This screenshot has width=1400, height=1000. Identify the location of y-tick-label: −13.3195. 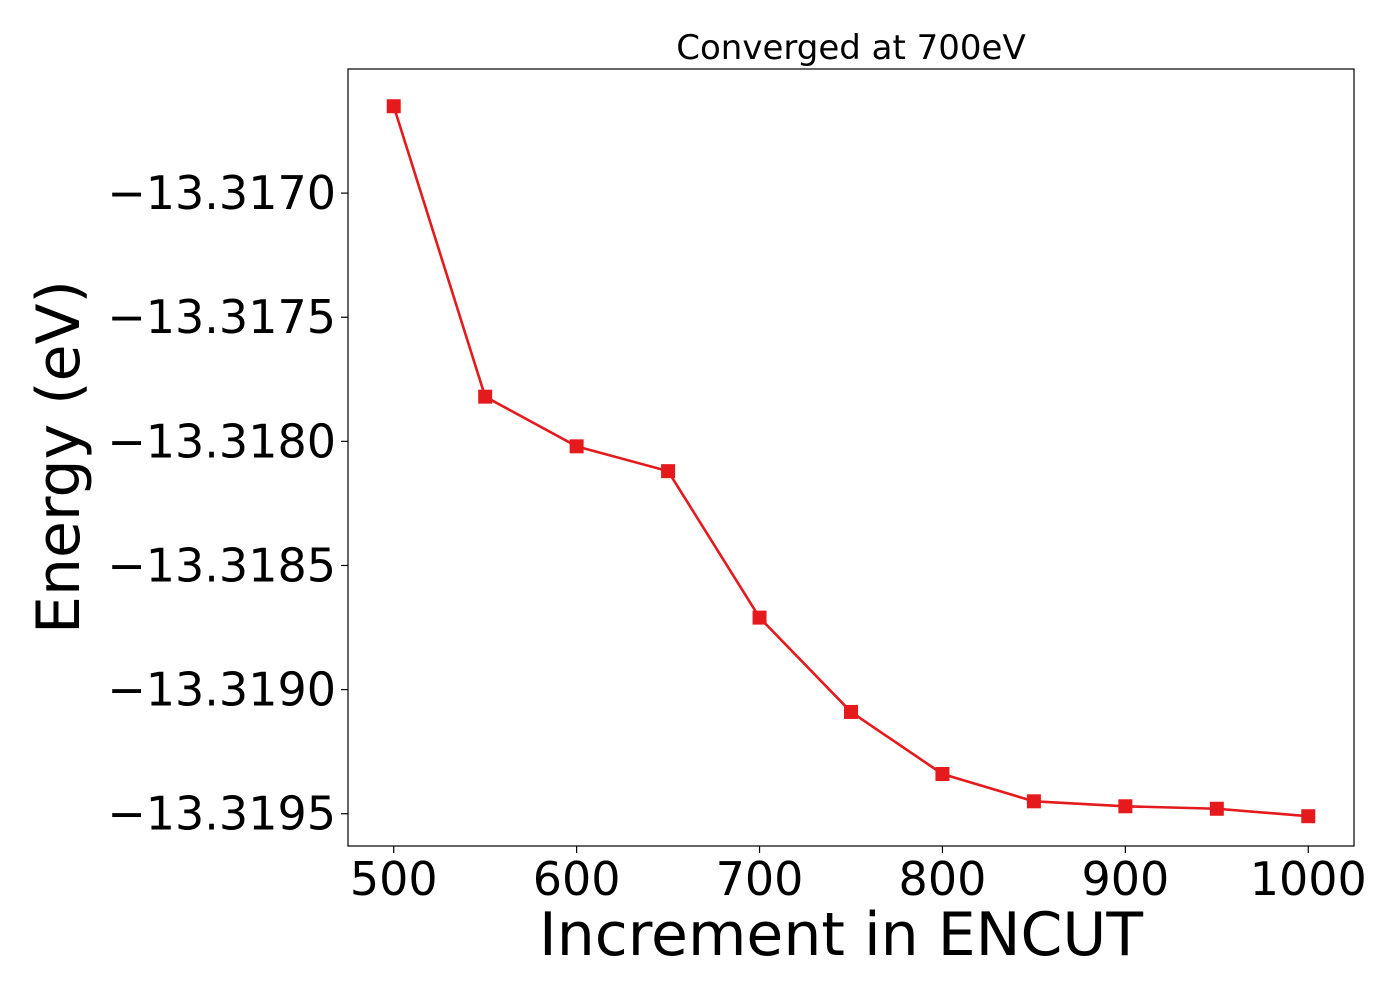
(221, 814).